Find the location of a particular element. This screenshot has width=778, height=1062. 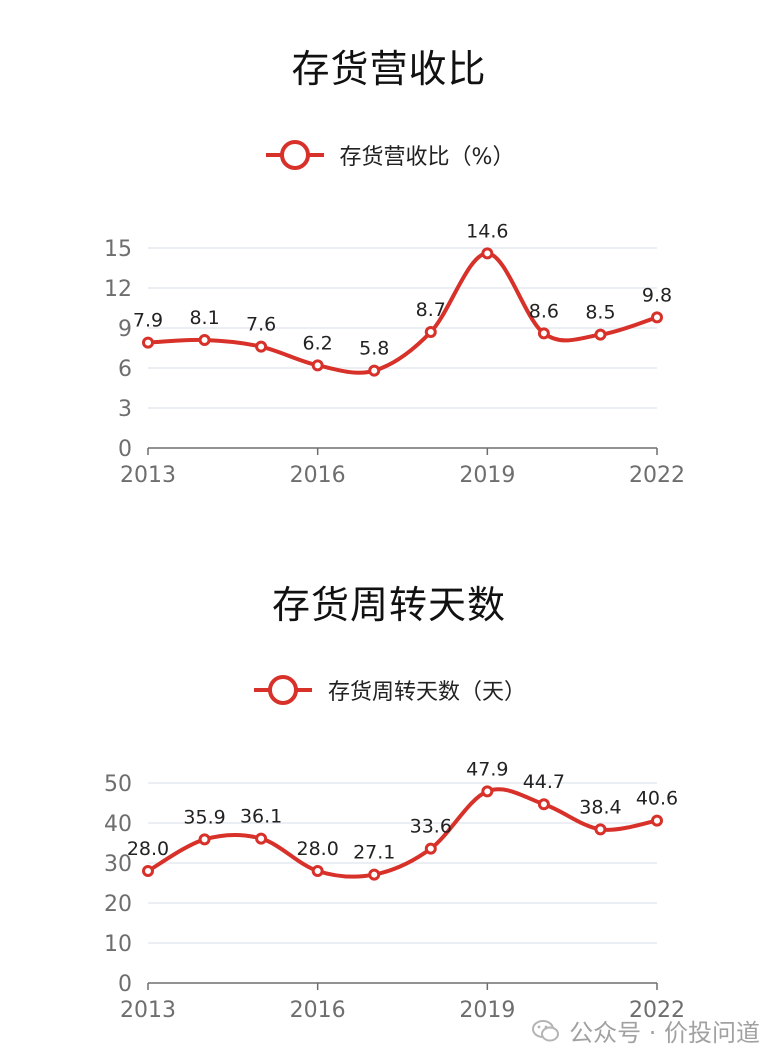

watermark-text: 公众号 · 价投问道 is located at coordinates (664, 1033).